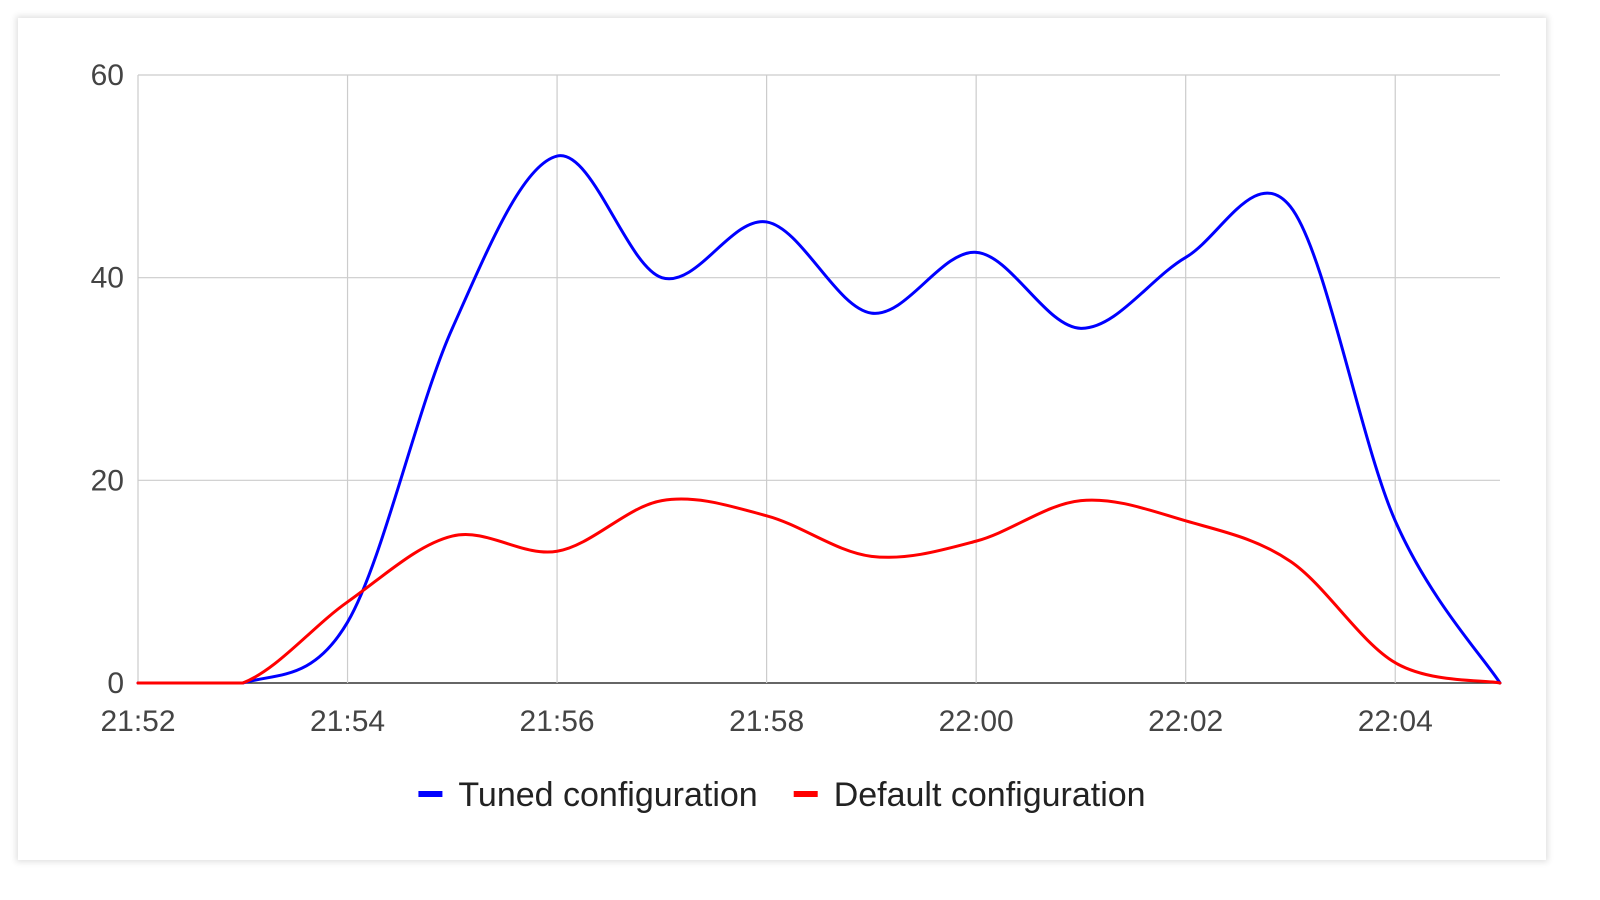 The image size is (1600, 900). I want to click on legend-label: Tuned configuration, so click(607, 795).